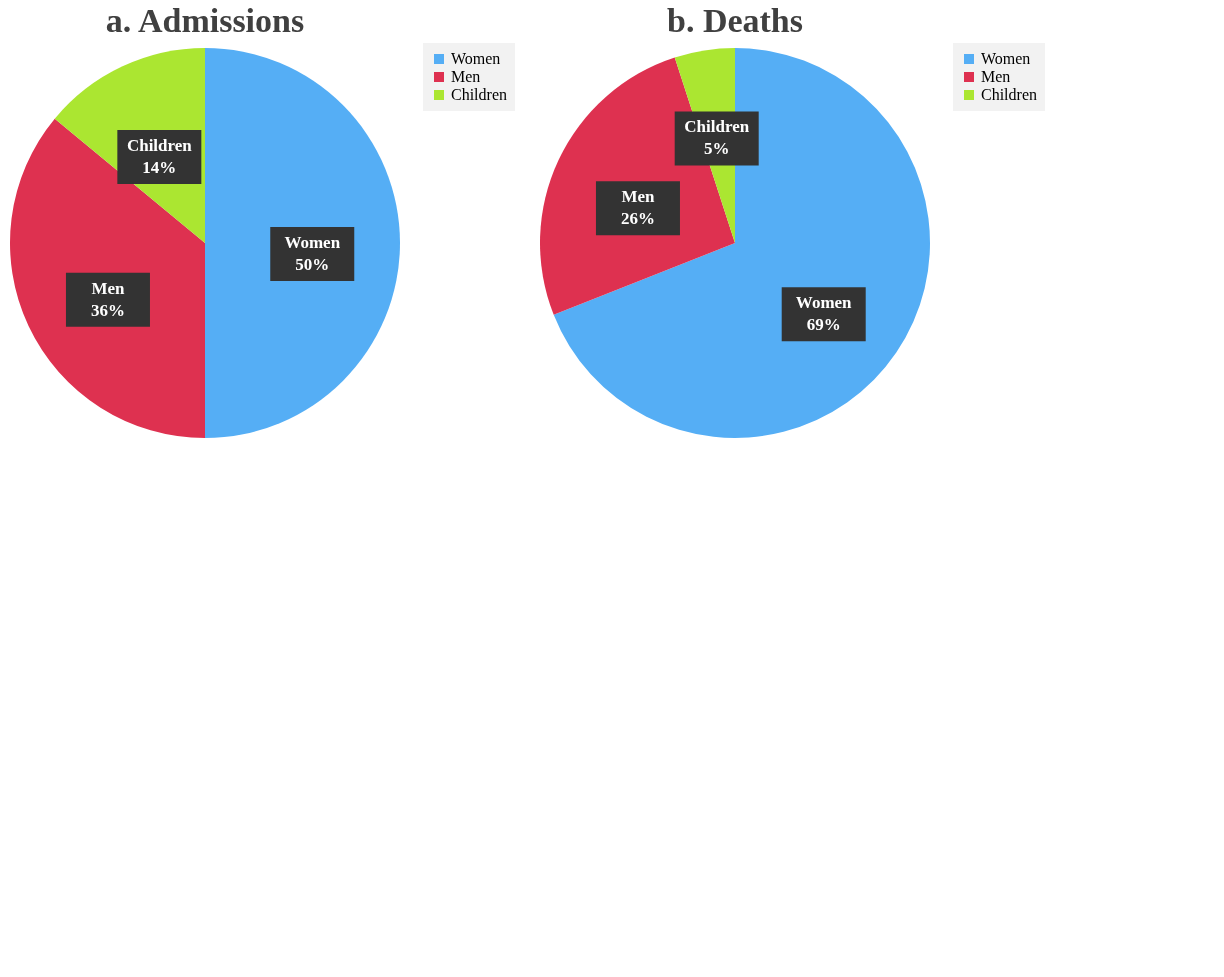 The image size is (1224, 977). Describe the element at coordinates (107, 310) in the screenshot. I see `data-label: 36%` at that location.